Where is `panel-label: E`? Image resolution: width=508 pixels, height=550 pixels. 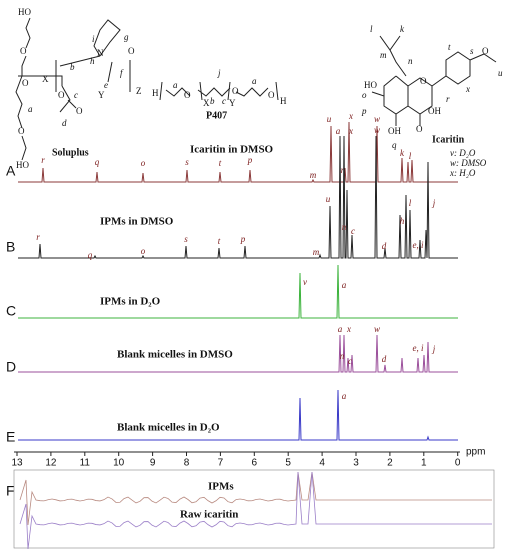
panel-label: E is located at coordinates (10, 437).